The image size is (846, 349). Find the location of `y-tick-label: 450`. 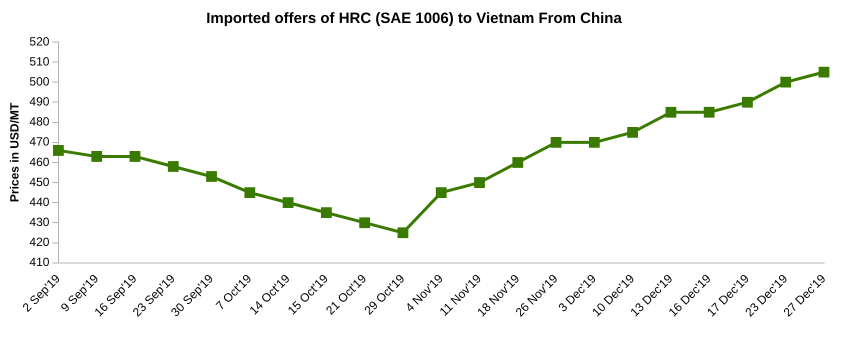

y-tick-label: 450 is located at coordinates (39, 181).